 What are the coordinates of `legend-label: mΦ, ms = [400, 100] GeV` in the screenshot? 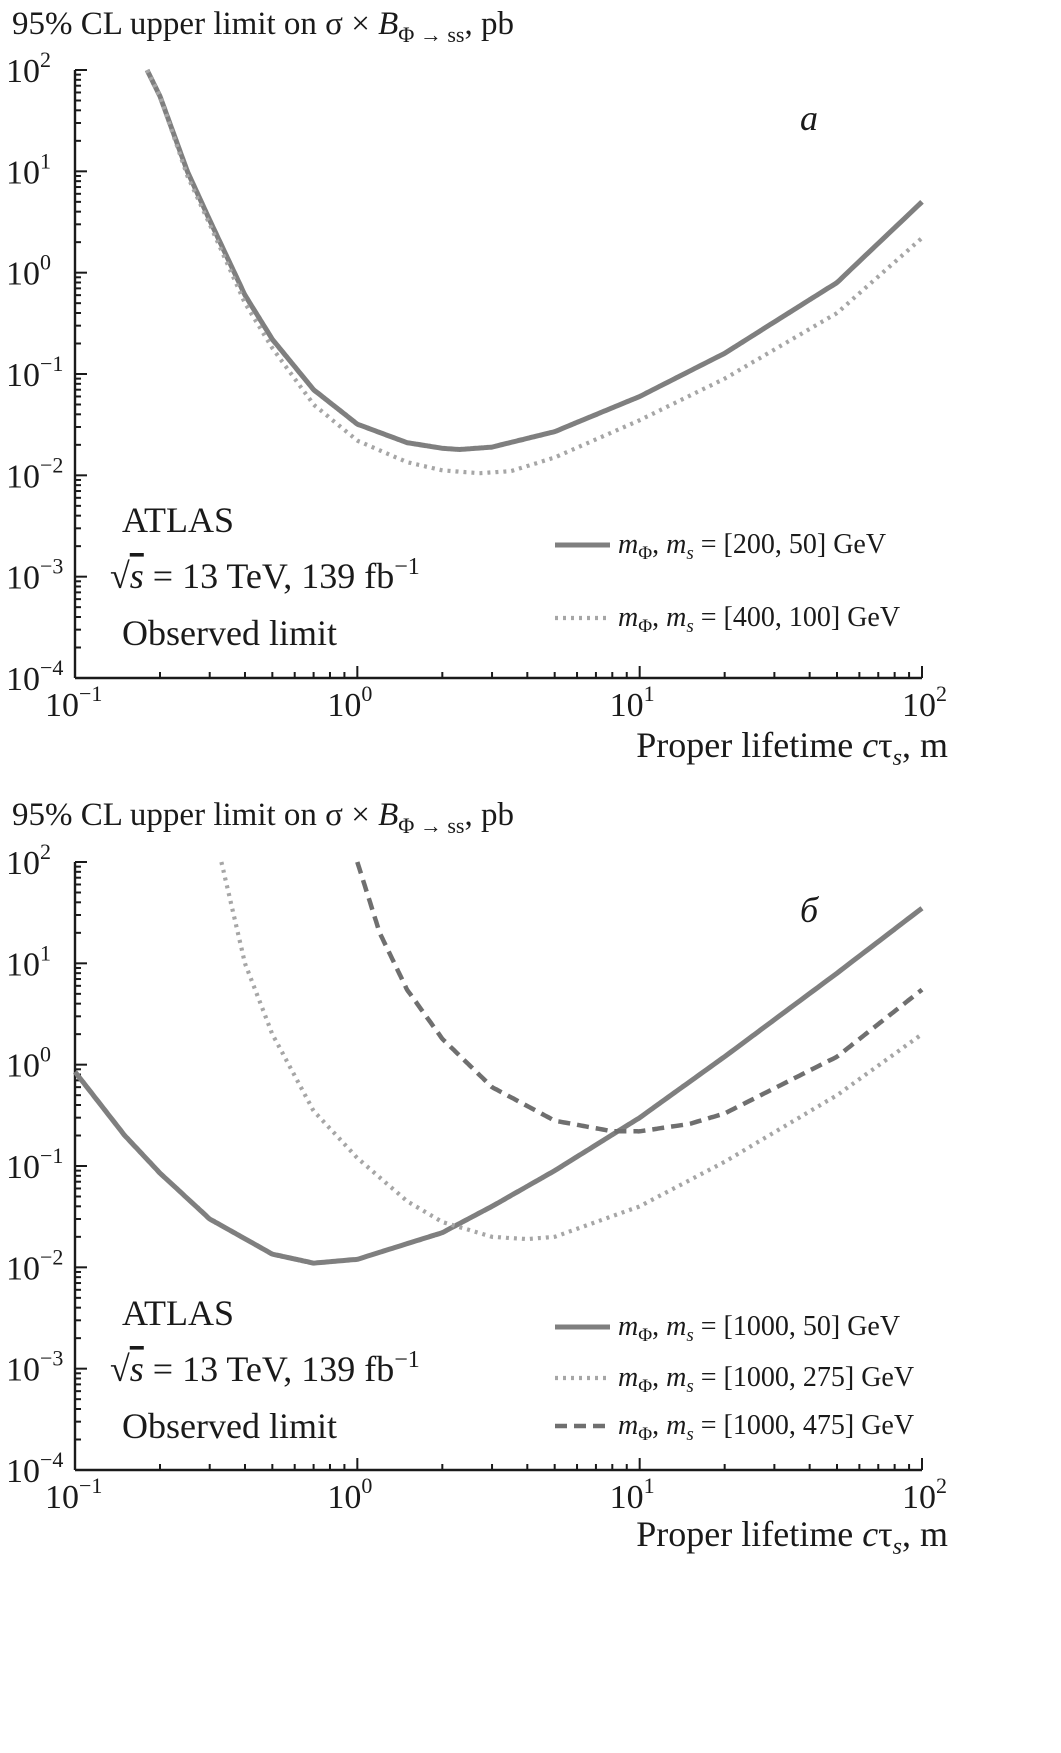 It's located at (759, 619).